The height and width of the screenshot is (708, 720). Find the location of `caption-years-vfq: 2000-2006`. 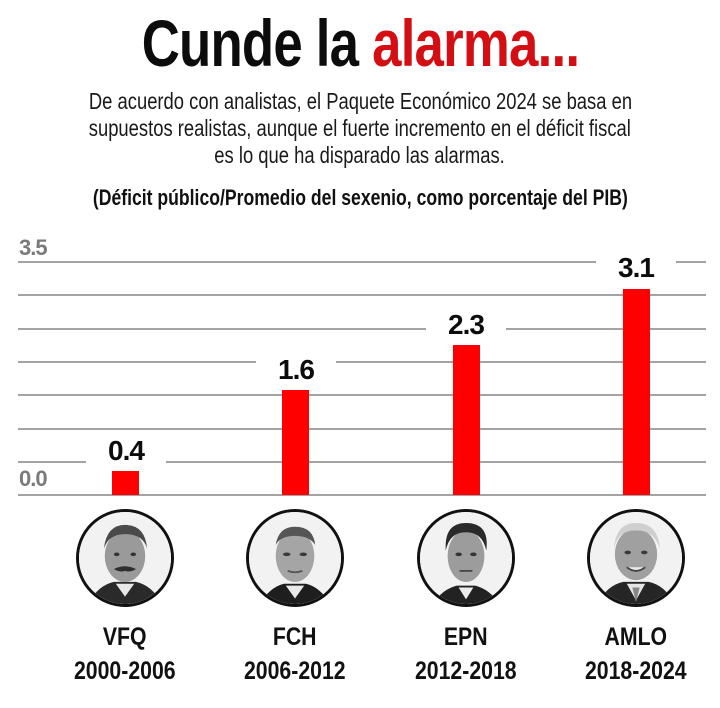

caption-years-vfq: 2000-2006 is located at coordinates (125, 671).